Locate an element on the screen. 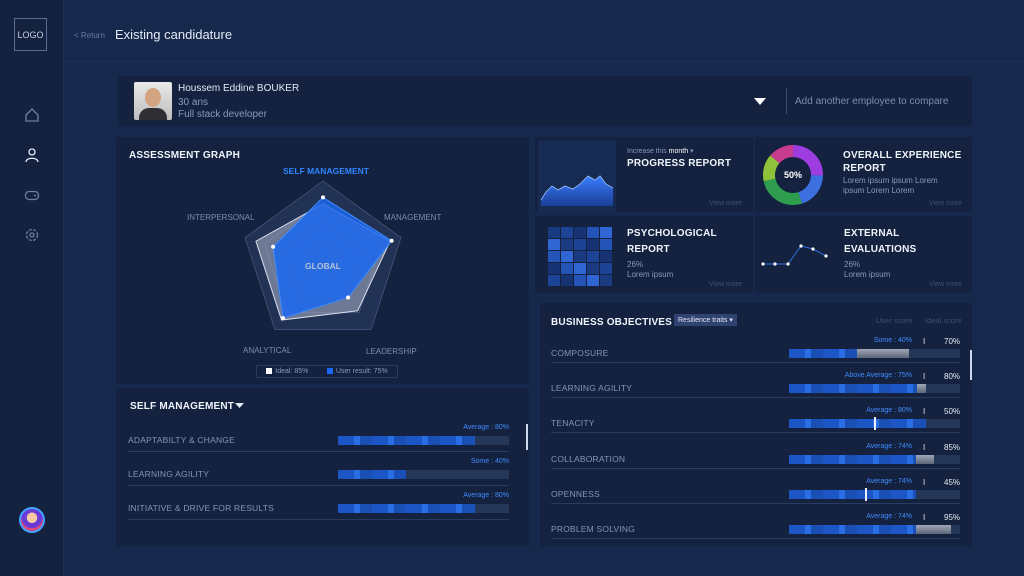 This screenshot has width=1024, height=576. axis-label-bottom-left: ANALYTICAL is located at coordinates (267, 350).